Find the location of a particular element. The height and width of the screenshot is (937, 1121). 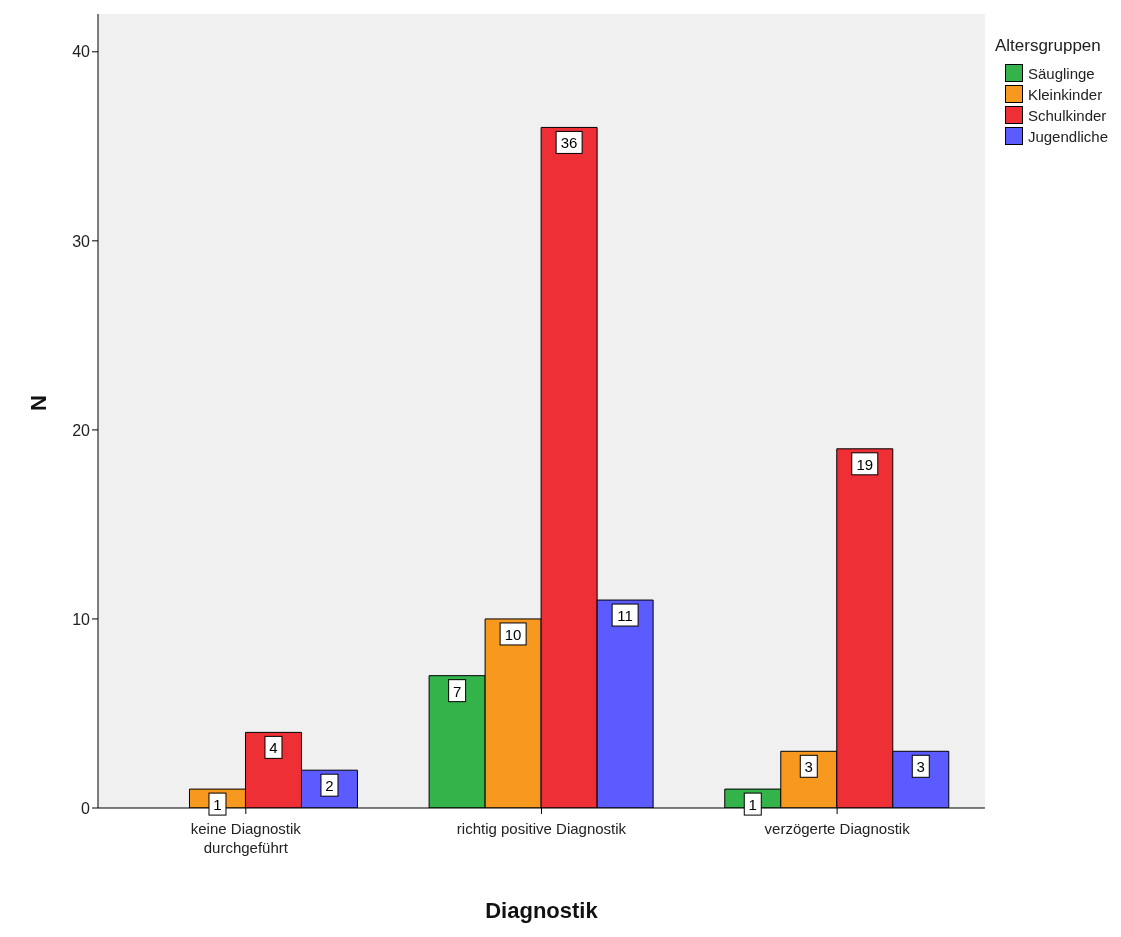

legend-title: Altersgruppen is located at coordinates (1048, 46).